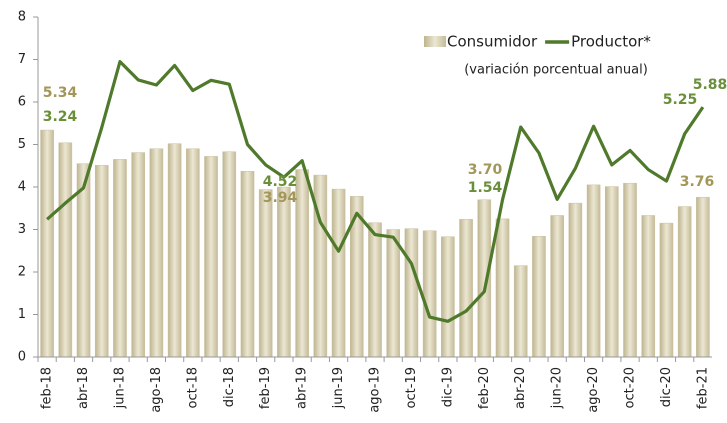 The image size is (727, 423). I want to click on x-tick-label: feb-21, so click(702, 388).